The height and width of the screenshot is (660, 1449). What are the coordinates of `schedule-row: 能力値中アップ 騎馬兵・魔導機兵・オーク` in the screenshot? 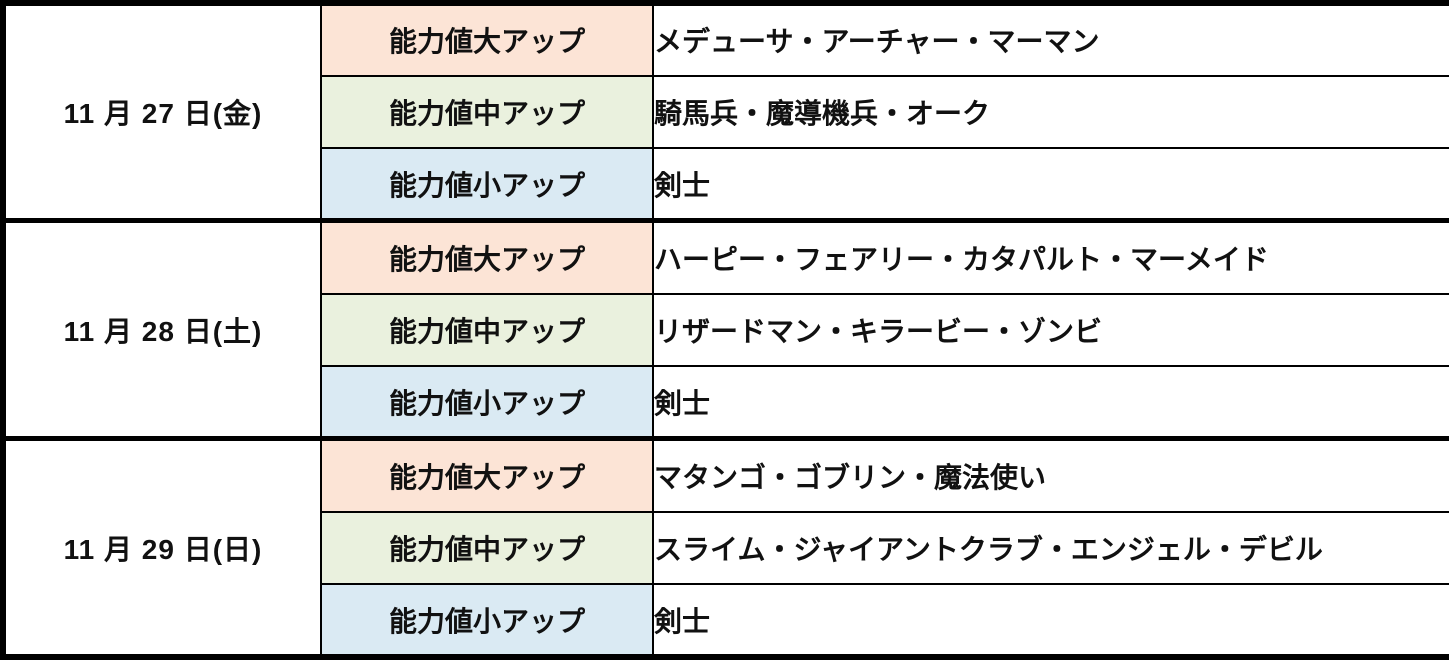 It's located at (726, 112).